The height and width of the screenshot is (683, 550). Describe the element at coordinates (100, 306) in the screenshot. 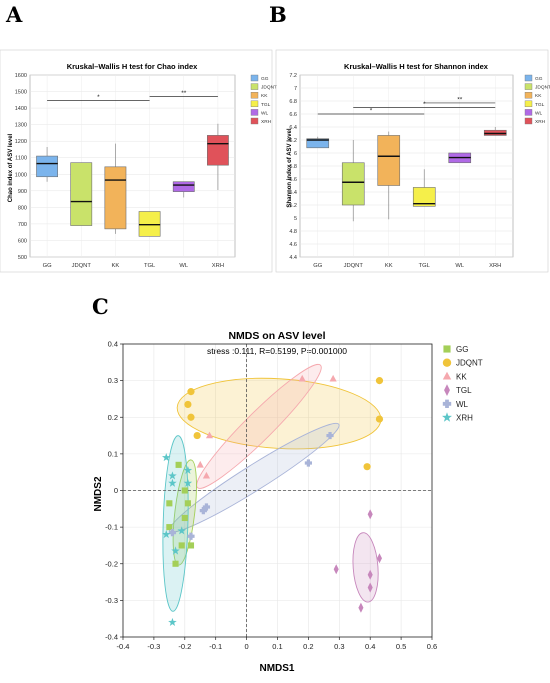

I see `panel-letter-c: C` at that location.